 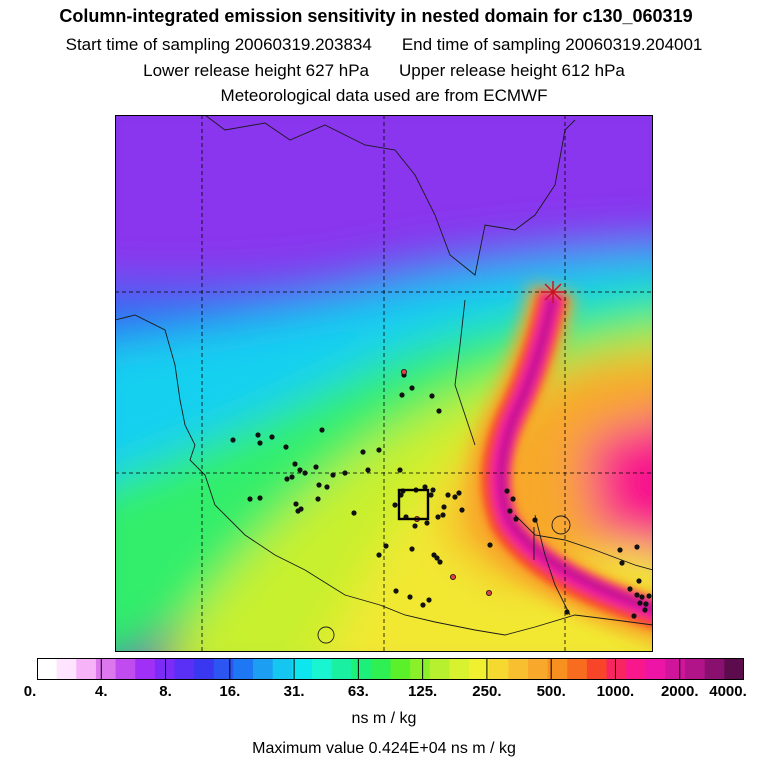 I want to click on colorbar-tick-label: 4., so click(x=101, y=691).